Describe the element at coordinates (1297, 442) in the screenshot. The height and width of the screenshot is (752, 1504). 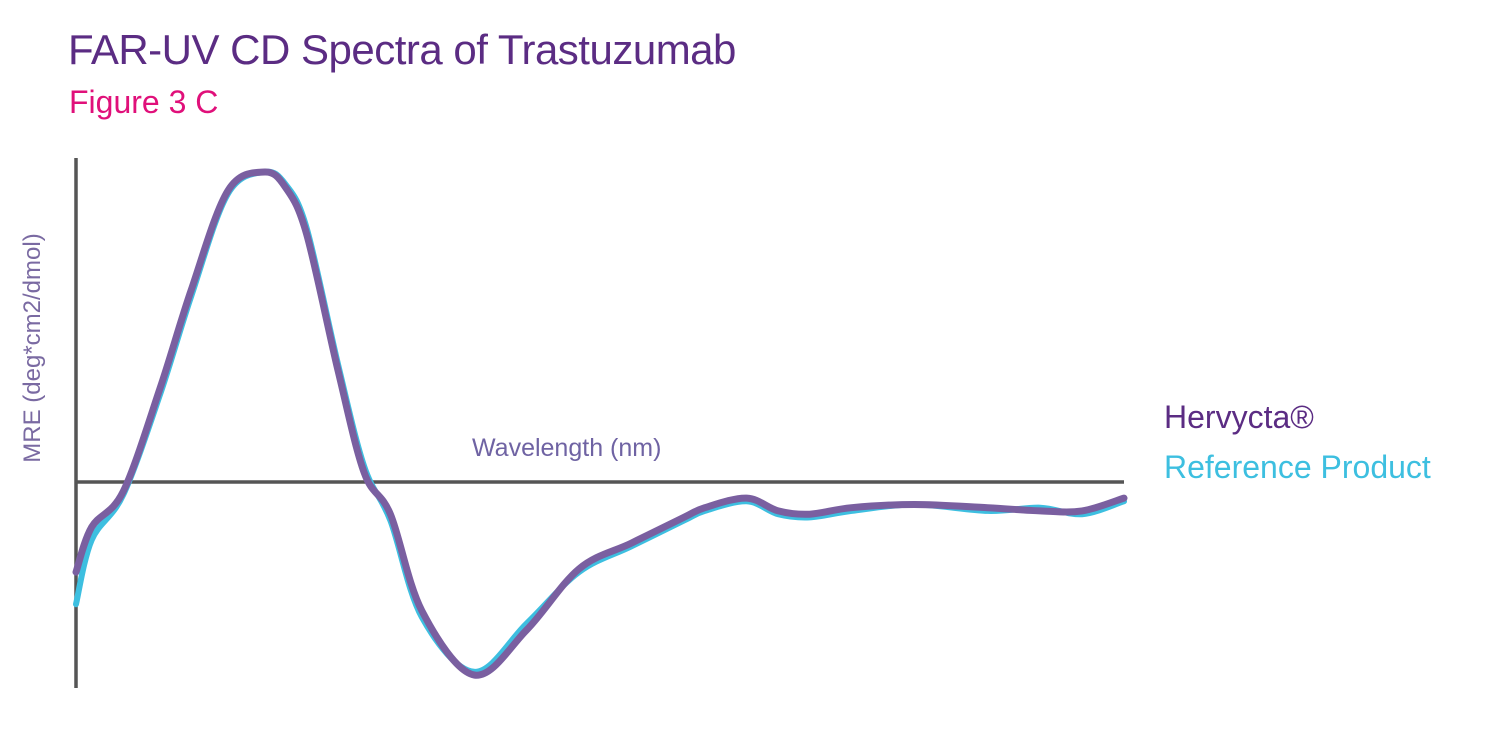
I see `legend: Hervycta® Reference Product` at that location.